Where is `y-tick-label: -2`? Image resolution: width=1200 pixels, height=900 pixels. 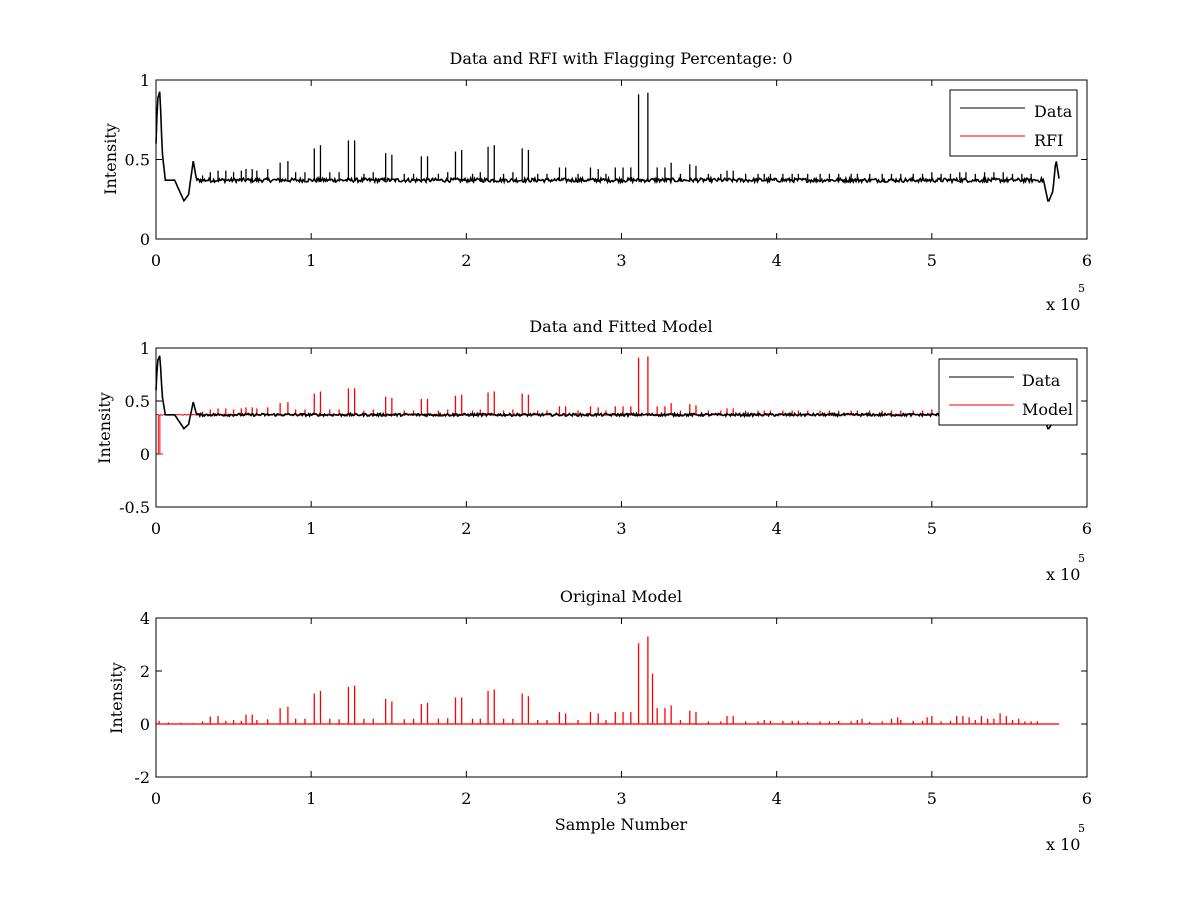 y-tick-label: -2 is located at coordinates (142, 777).